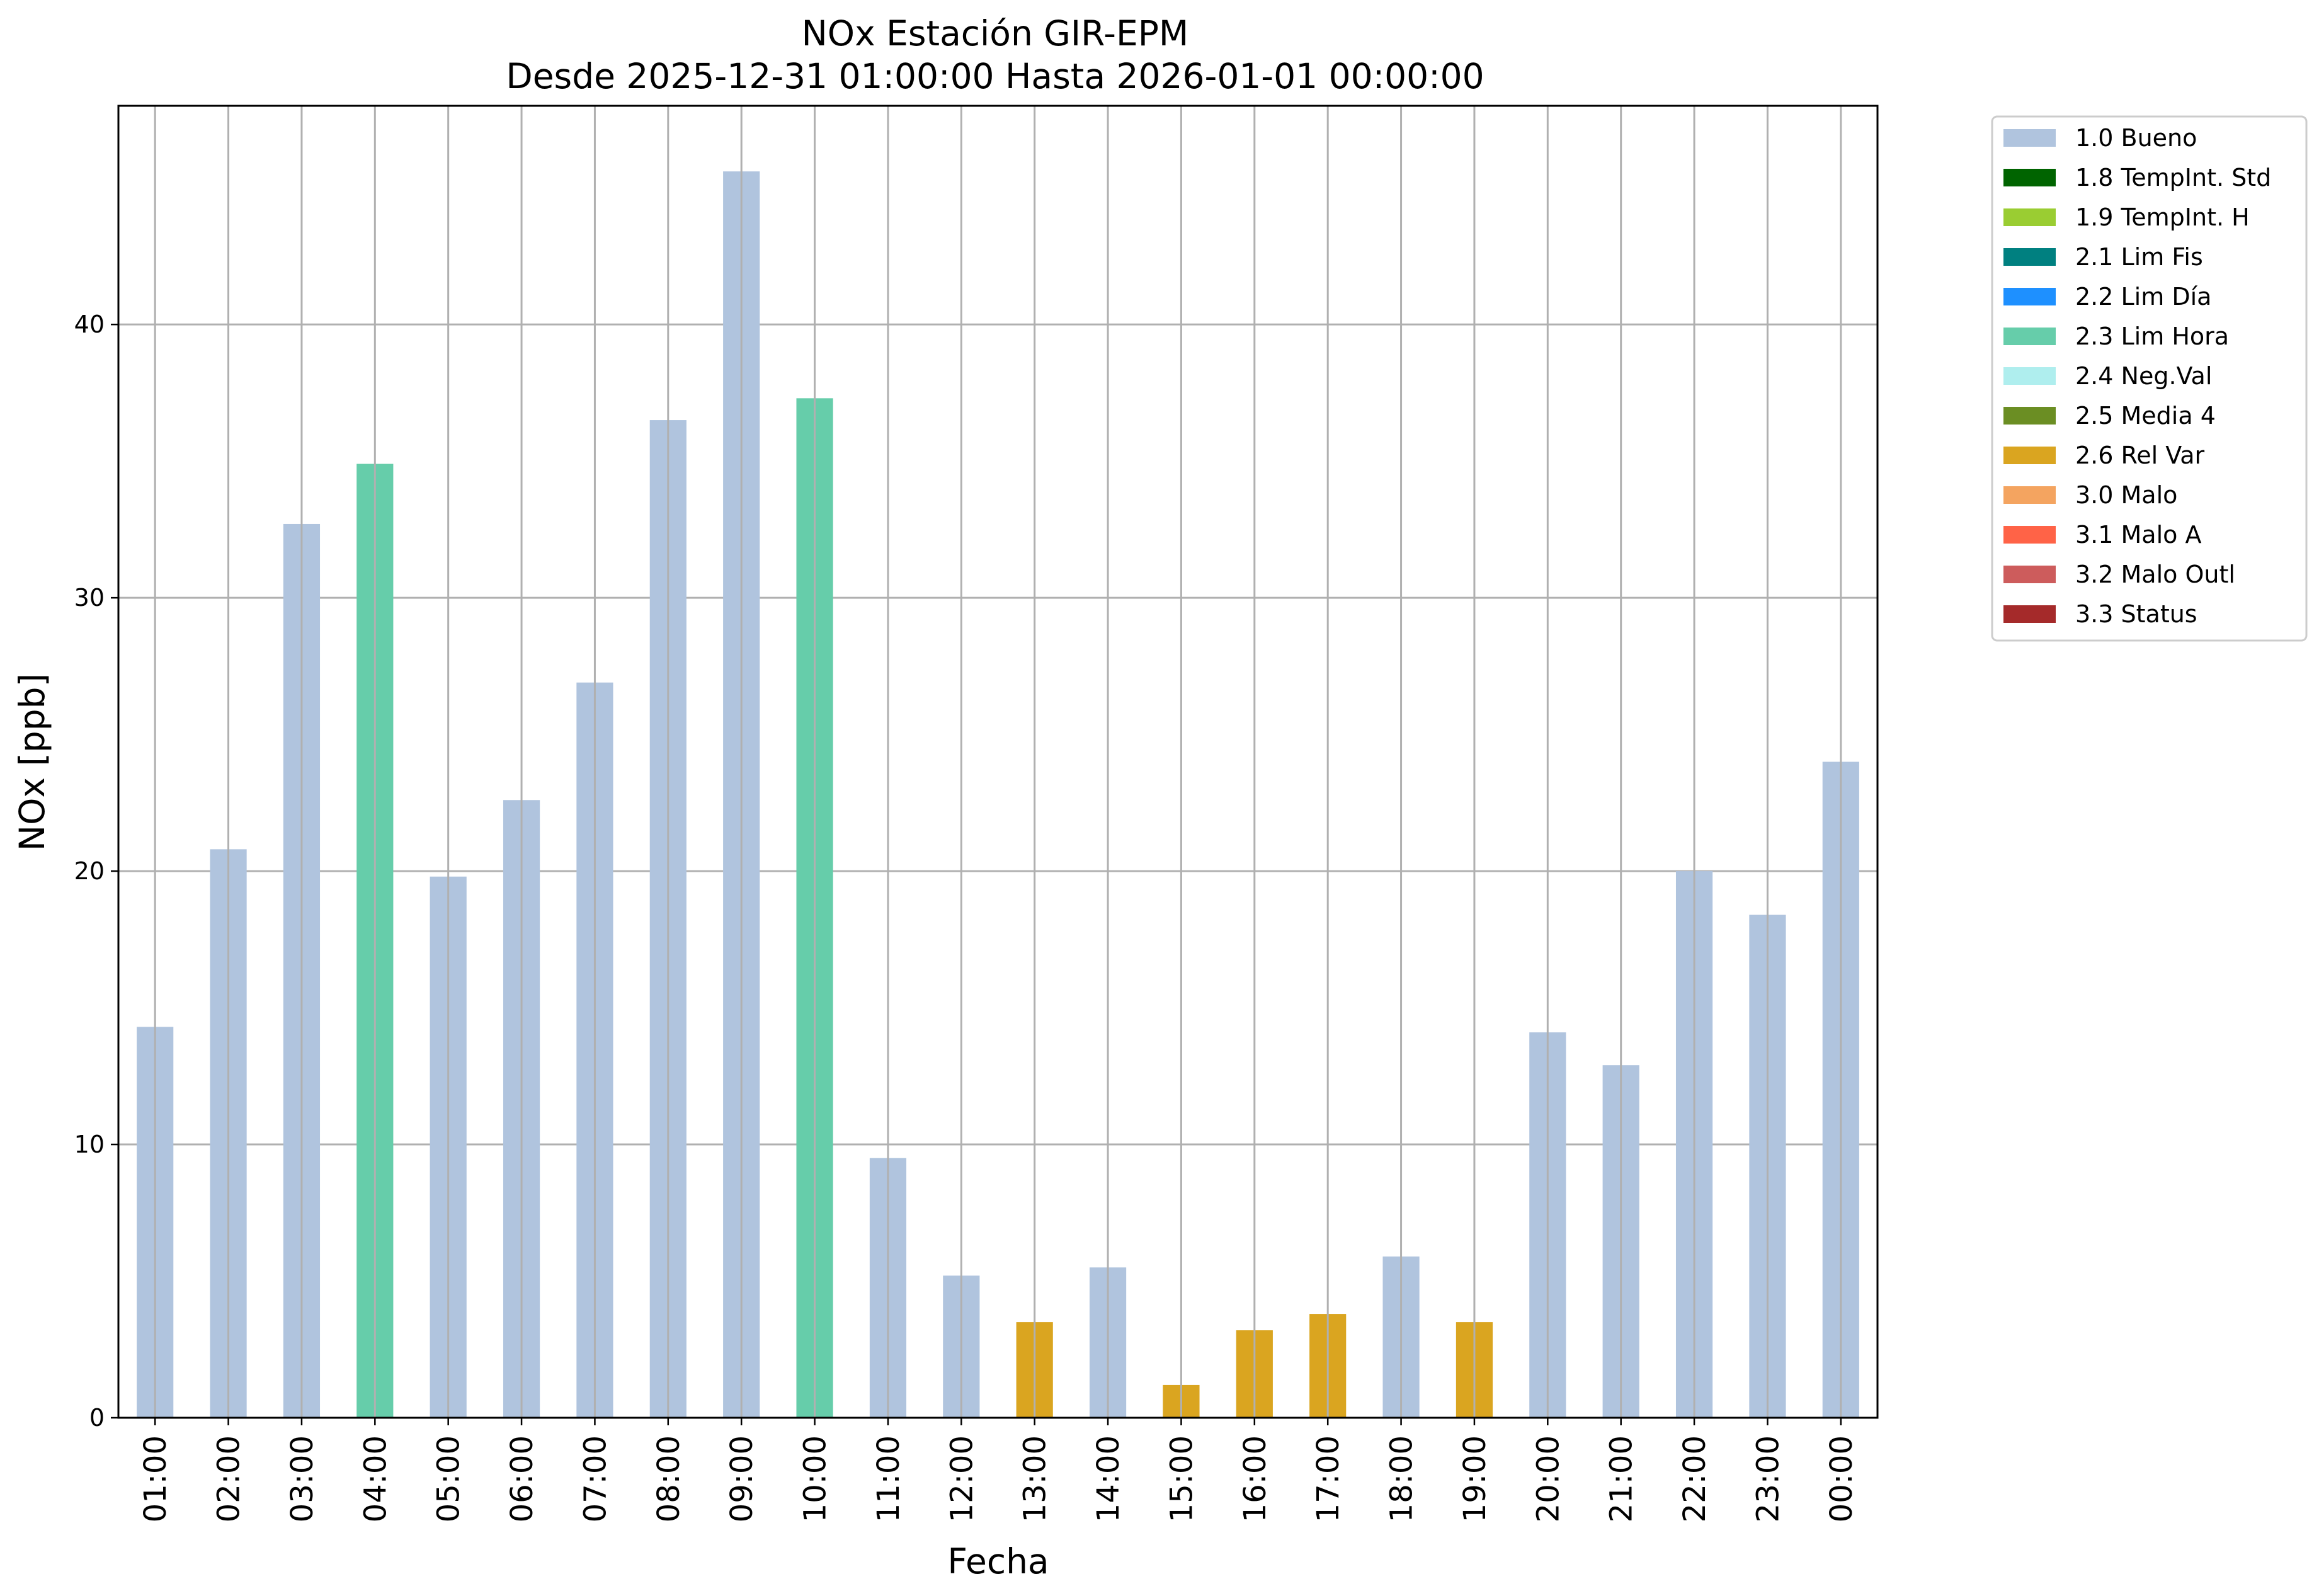 The image size is (2319, 1596). I want to click on legend-entry-label: 1.8 TempInt. Std, so click(2173, 177).